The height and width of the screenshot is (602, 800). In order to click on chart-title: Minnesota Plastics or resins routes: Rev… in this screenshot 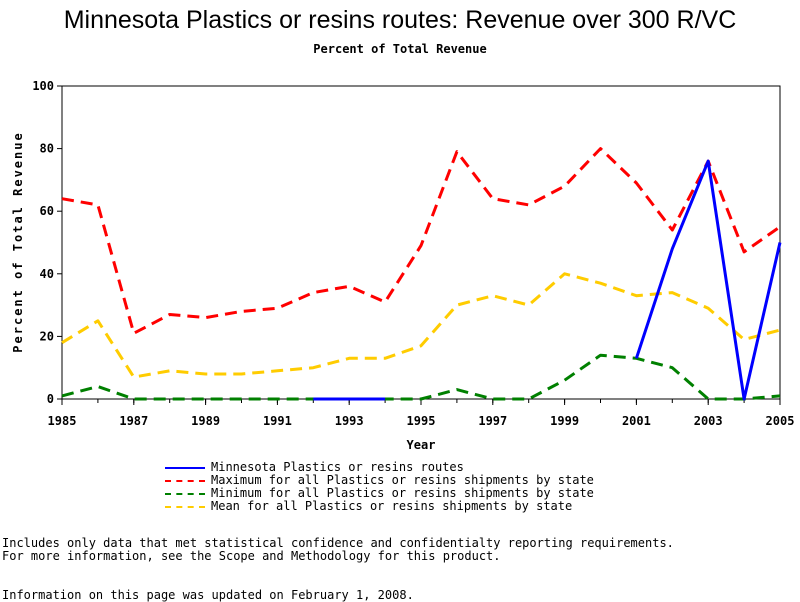, I will do `click(400, 20)`.